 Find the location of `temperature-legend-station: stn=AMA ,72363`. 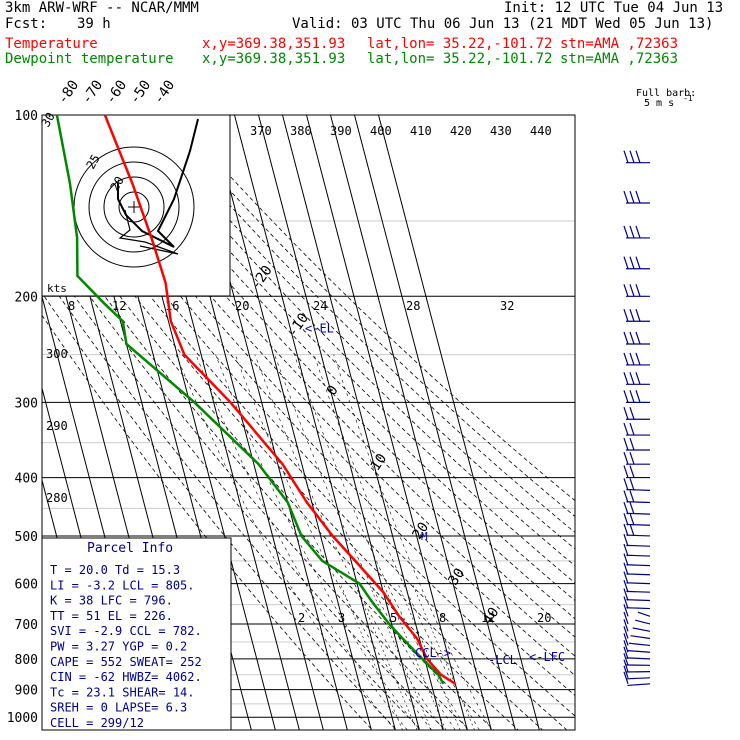

temperature-legend-station: stn=AMA ,72363 is located at coordinates (619, 44).